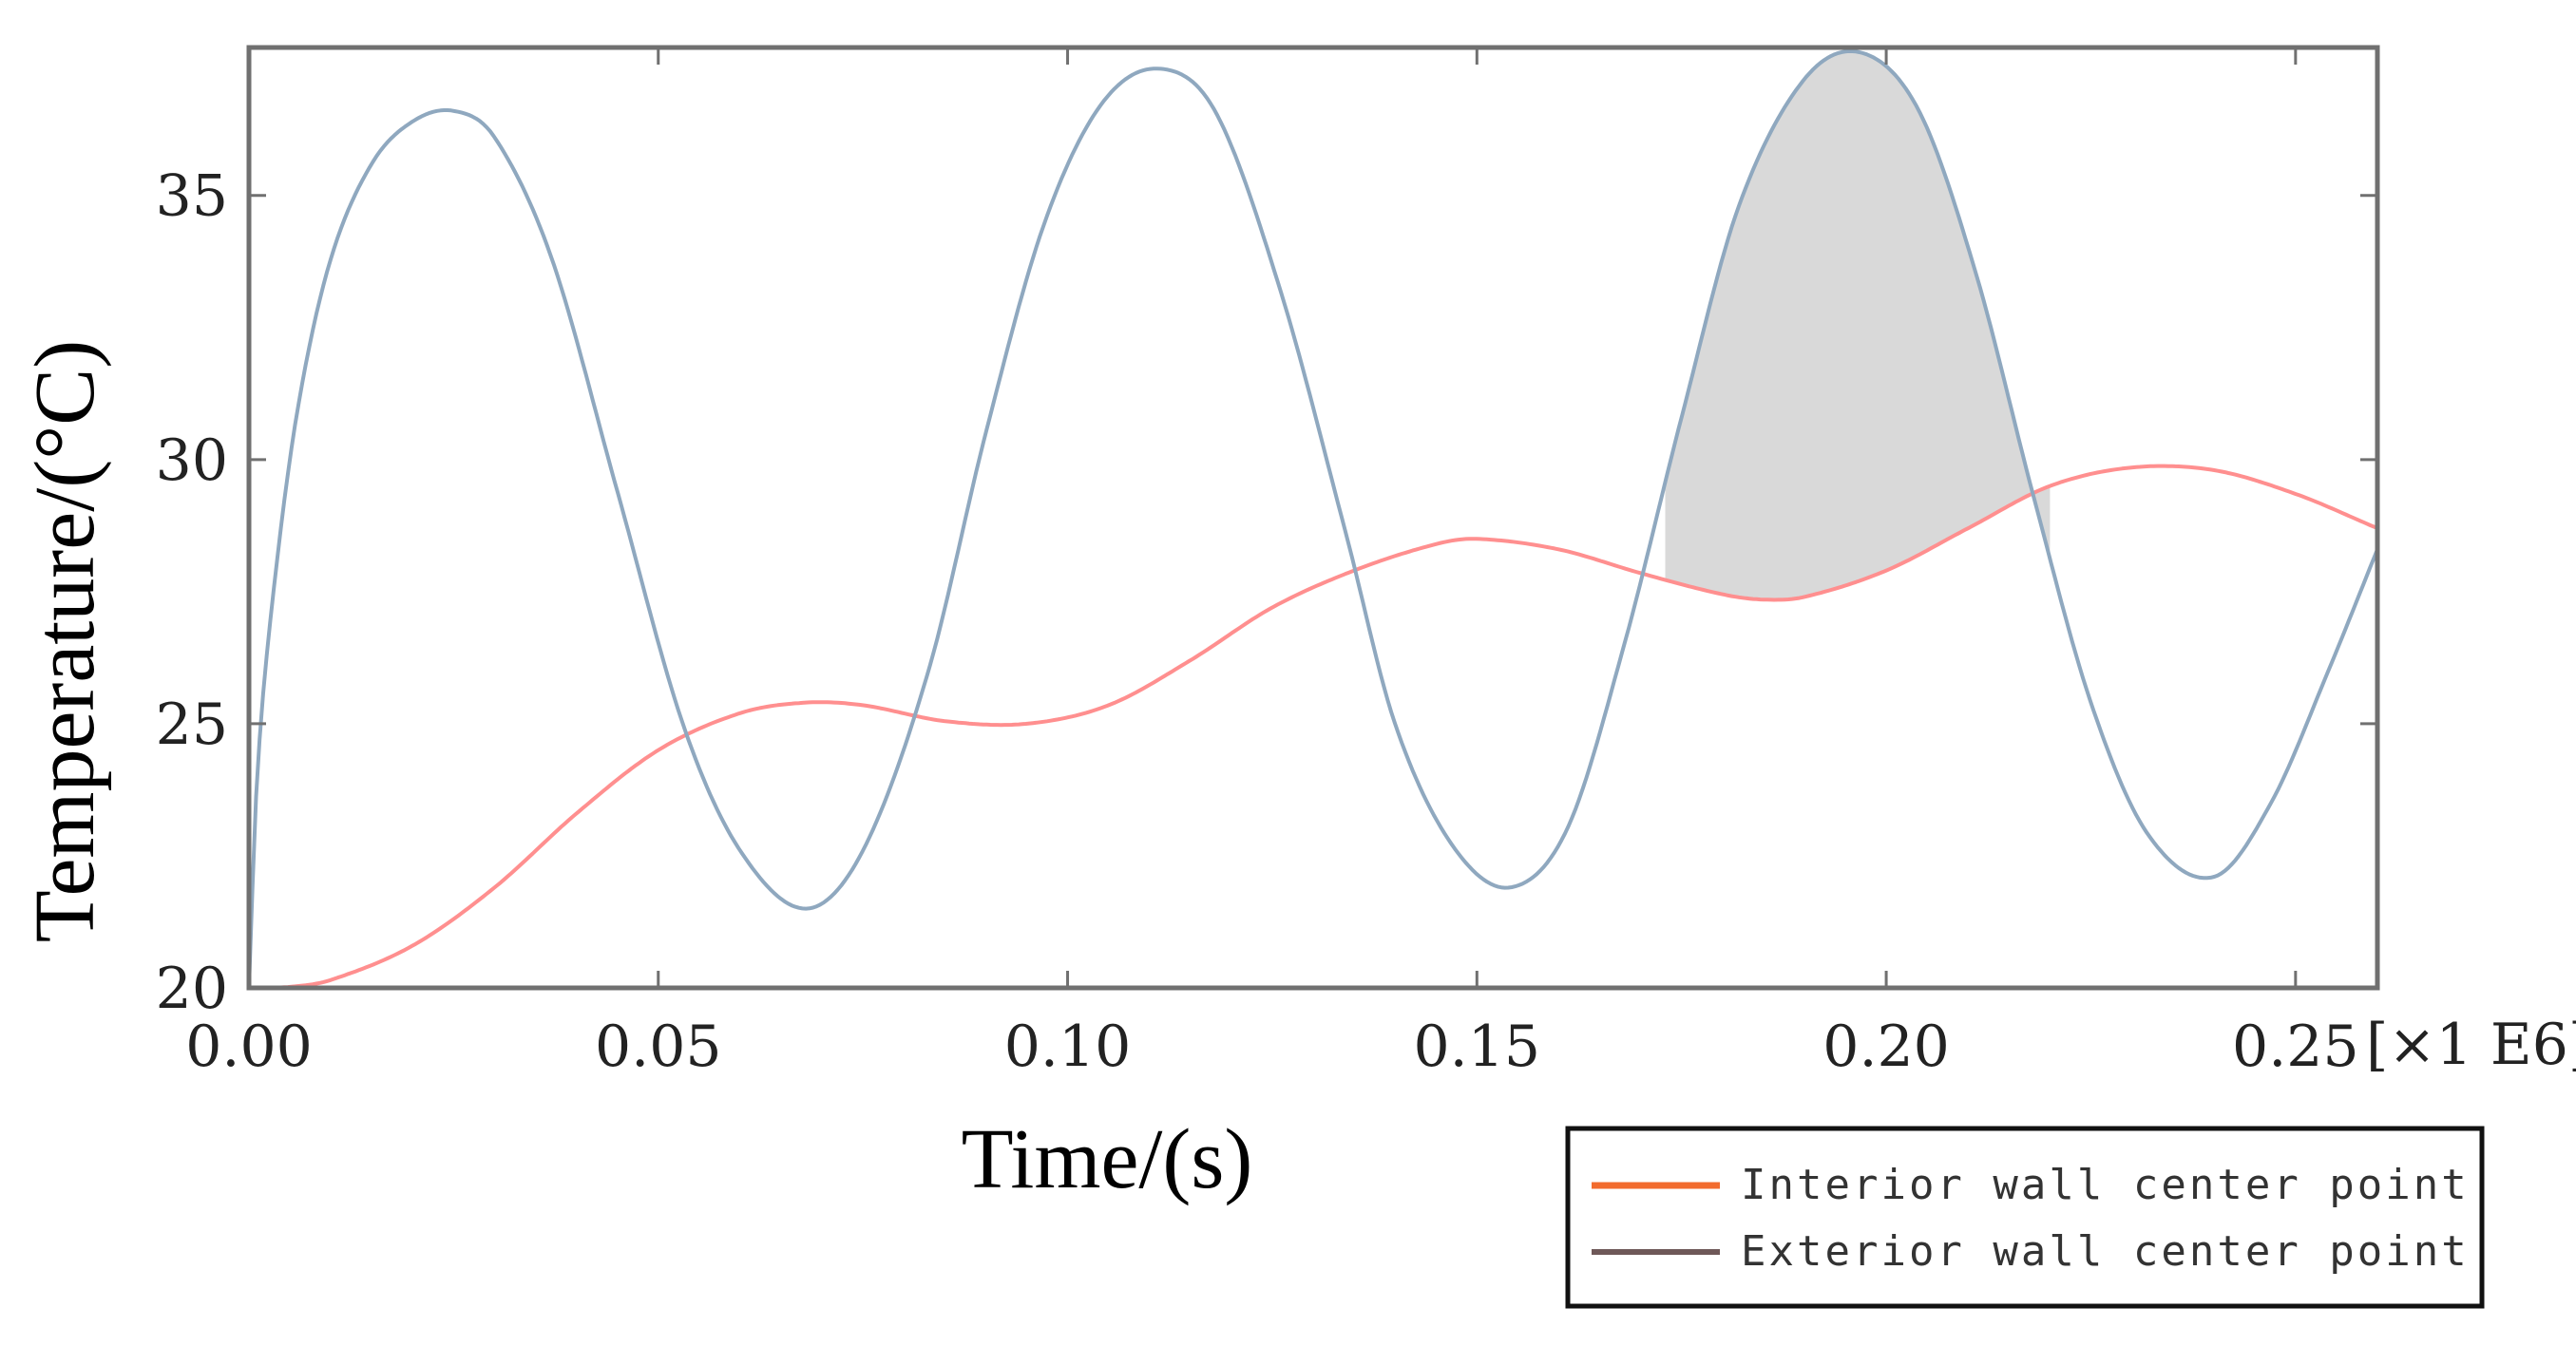  What do you see at coordinates (65, 641) in the screenshot?
I see `y-axis-title: Temperature/(°C)` at bounding box center [65, 641].